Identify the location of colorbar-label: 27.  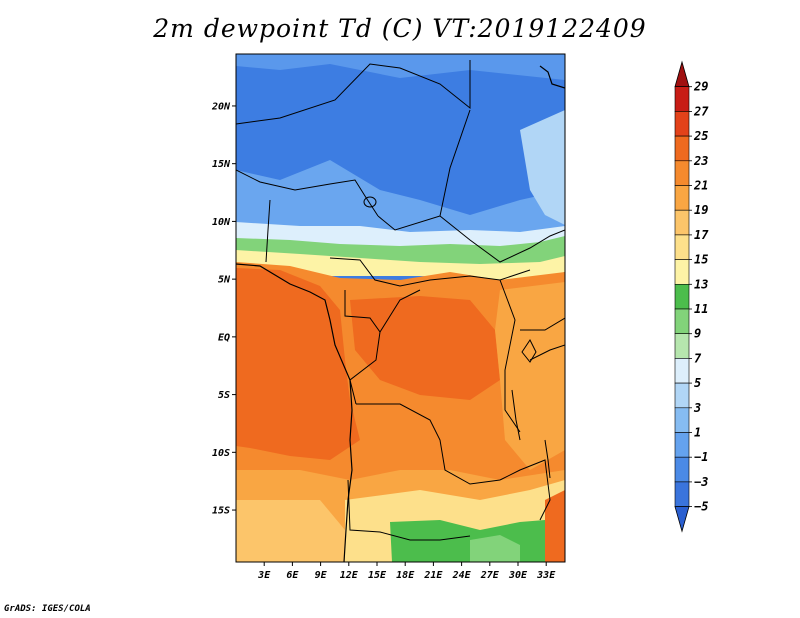
(701, 111).